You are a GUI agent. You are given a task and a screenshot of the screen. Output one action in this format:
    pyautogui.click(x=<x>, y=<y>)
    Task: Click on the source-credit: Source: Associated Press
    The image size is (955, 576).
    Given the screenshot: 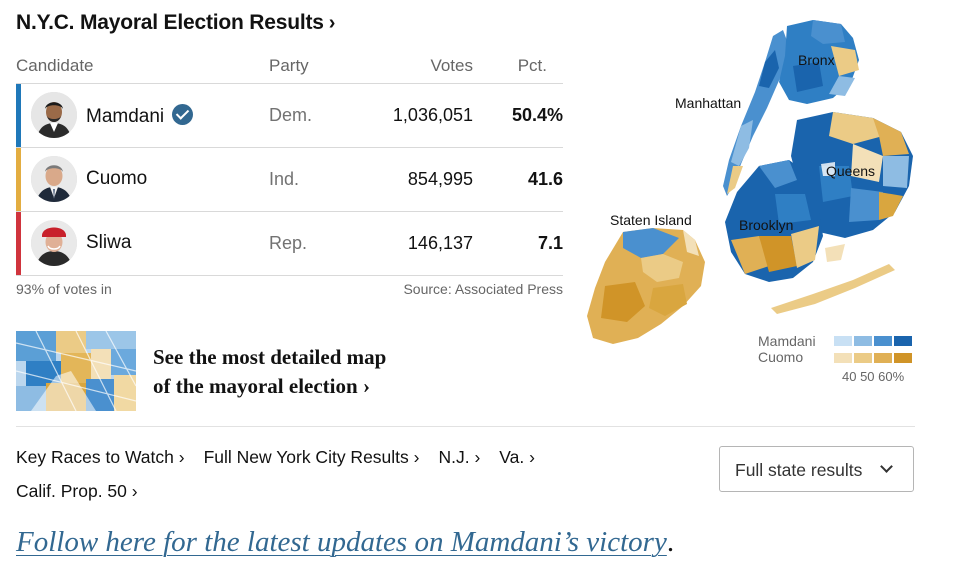 What is the action you would take?
    pyautogui.click(x=483, y=289)
    